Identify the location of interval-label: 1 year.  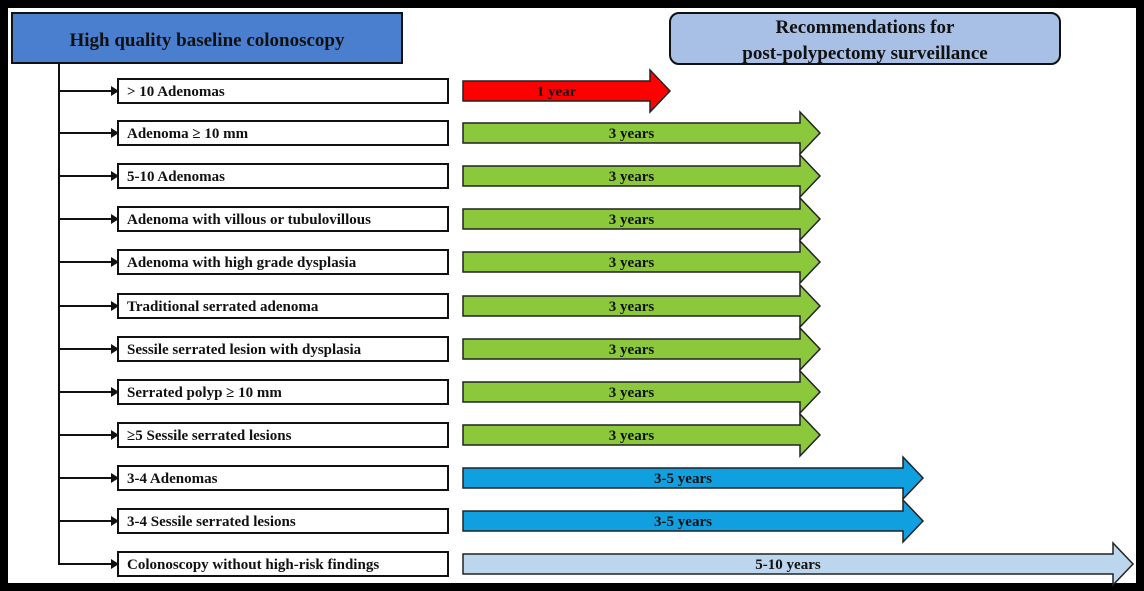
(557, 92).